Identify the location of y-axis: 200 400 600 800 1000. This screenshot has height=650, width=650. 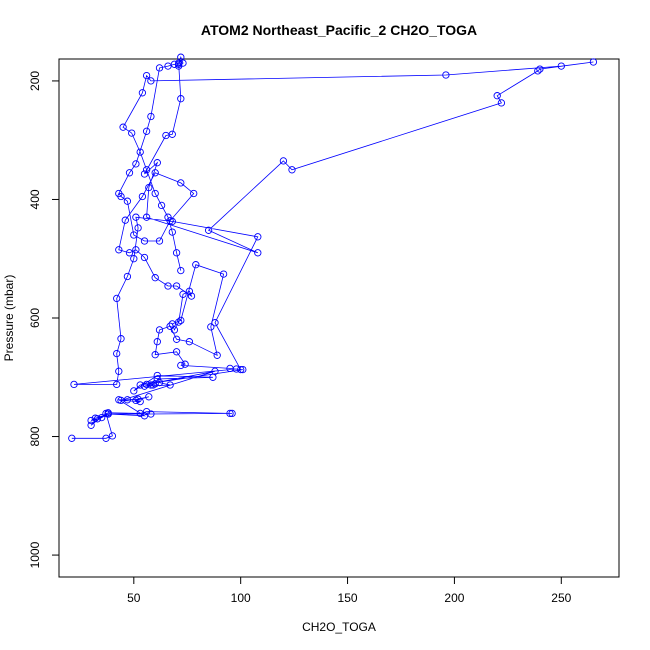
(43, 319).